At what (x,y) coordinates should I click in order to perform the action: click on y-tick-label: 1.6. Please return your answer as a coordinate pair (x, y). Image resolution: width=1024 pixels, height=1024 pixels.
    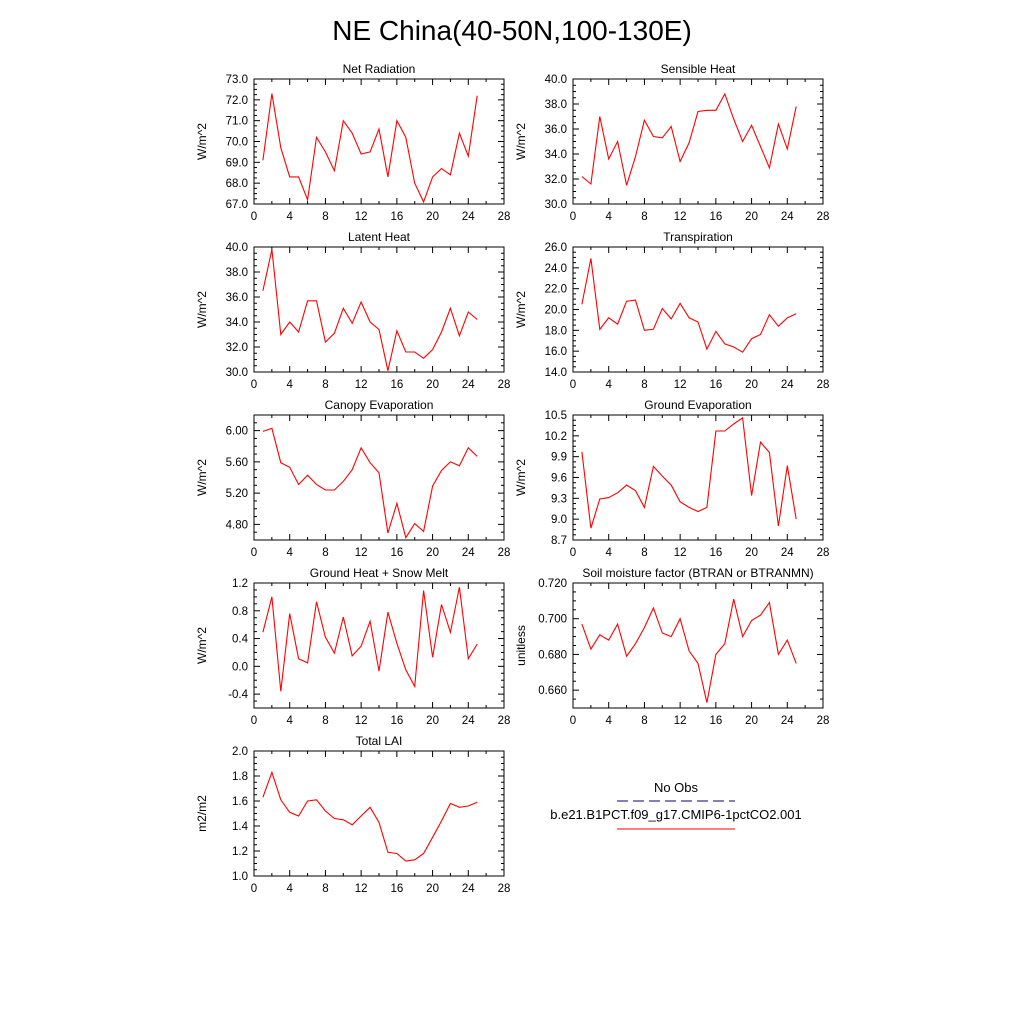
    Looking at the image, I should click on (240, 802).